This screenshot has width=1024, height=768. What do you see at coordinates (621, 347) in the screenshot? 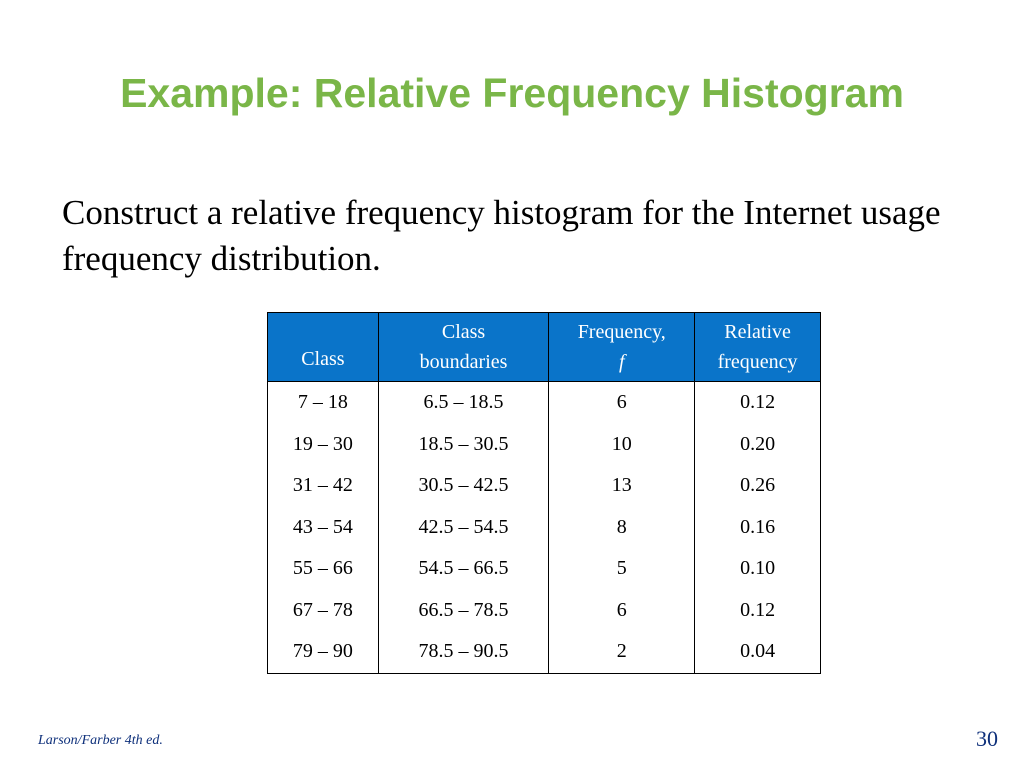
I see `header-frequency: Frequency, f` at bounding box center [621, 347].